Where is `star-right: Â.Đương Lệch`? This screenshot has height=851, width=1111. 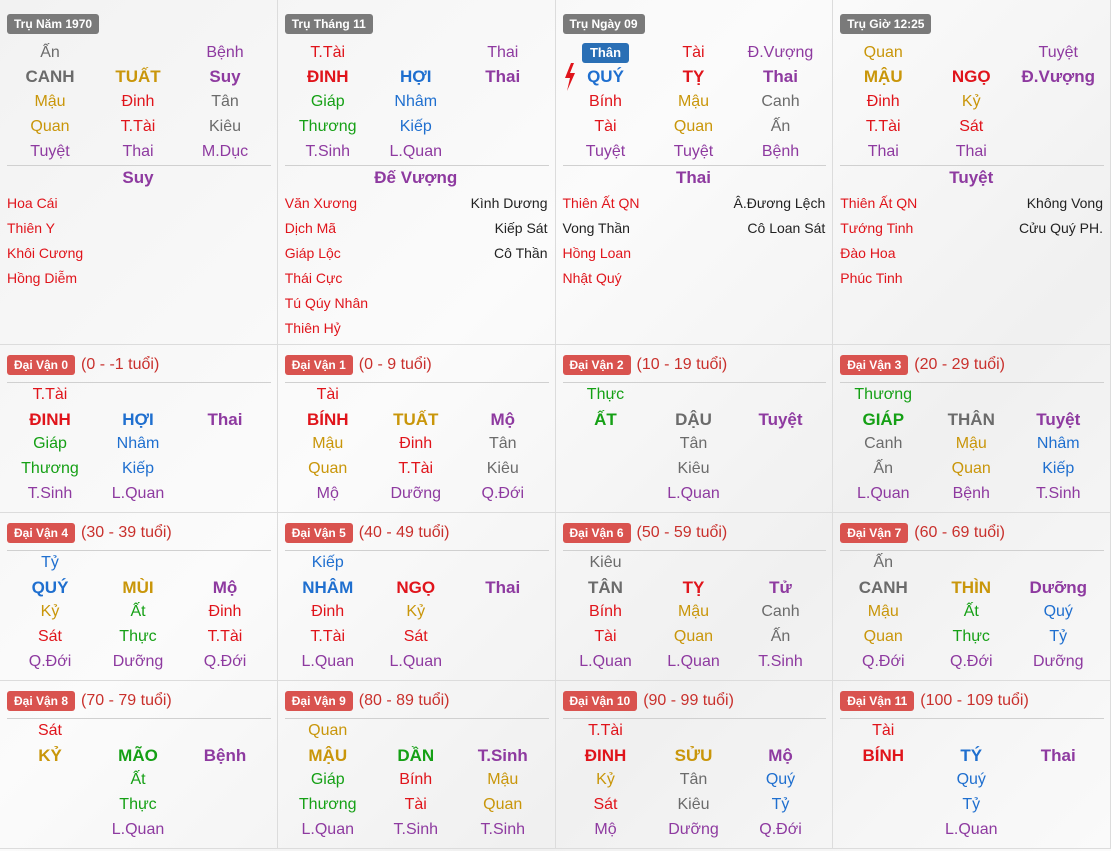
star-right: Â.Đương Lệch is located at coordinates (779, 203).